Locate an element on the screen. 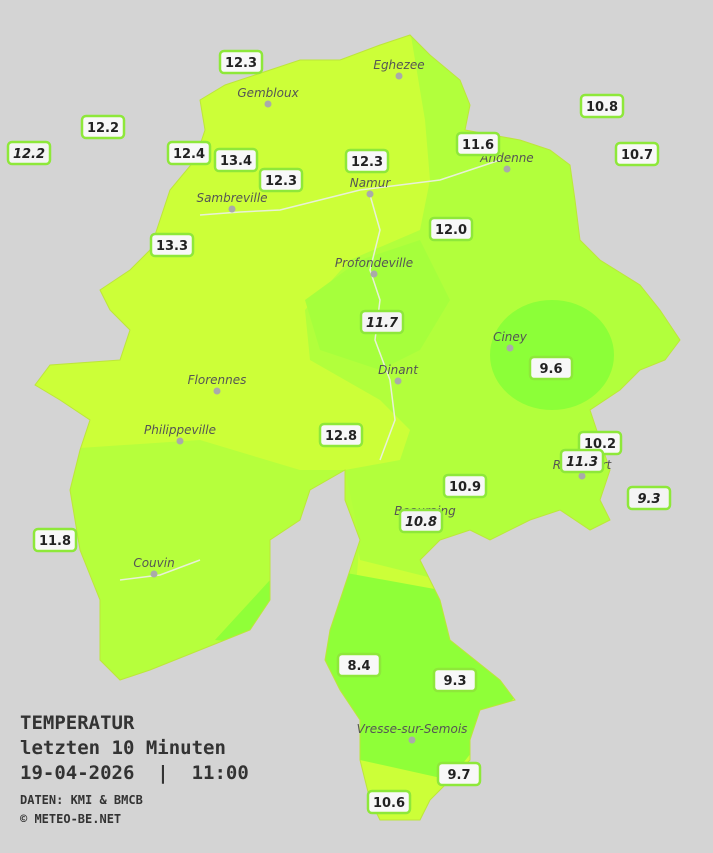 This screenshot has height=853, width=713. city-label: Profondeville is located at coordinates (374, 263).